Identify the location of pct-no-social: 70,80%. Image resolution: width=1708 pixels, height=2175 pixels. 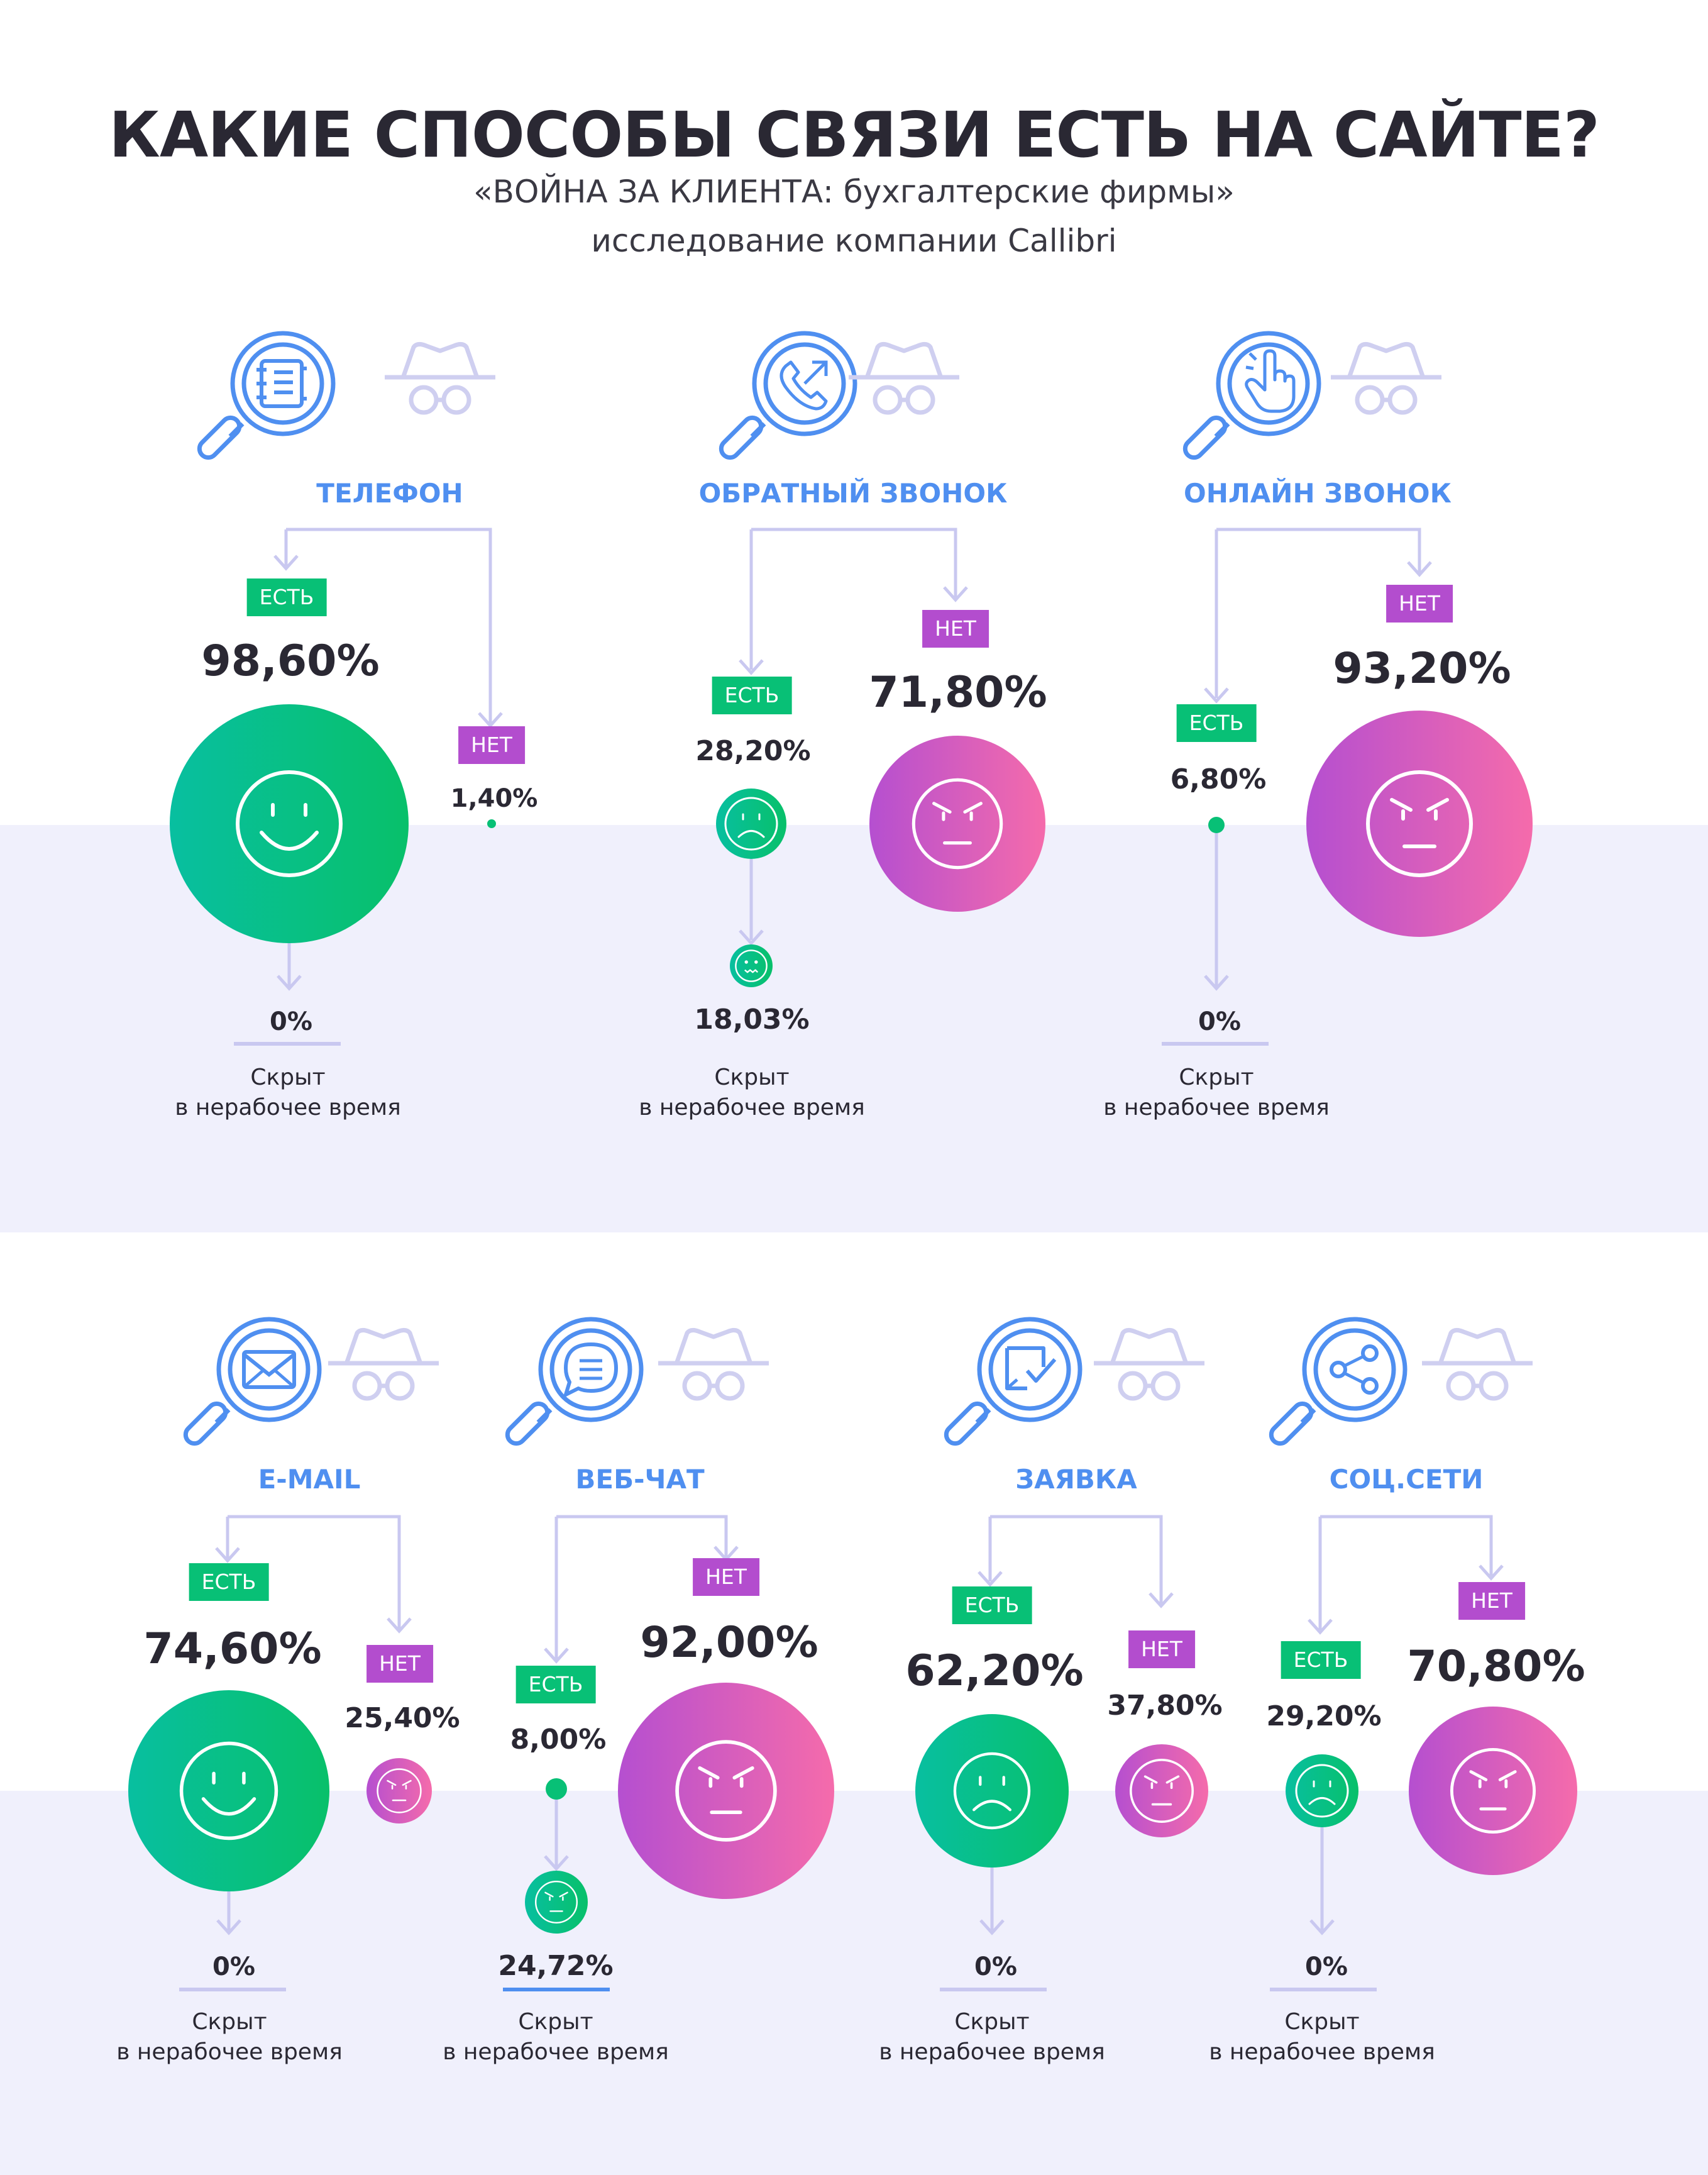
(1496, 1666).